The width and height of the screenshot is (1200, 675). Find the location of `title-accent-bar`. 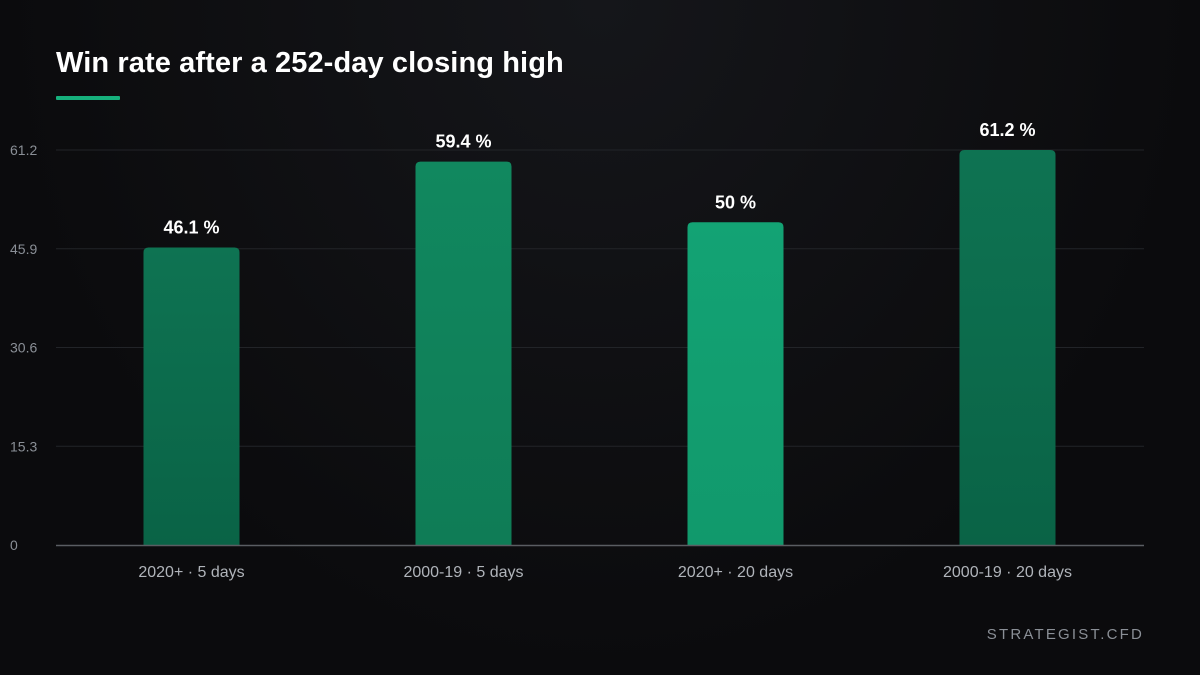

title-accent-bar is located at coordinates (88, 98).